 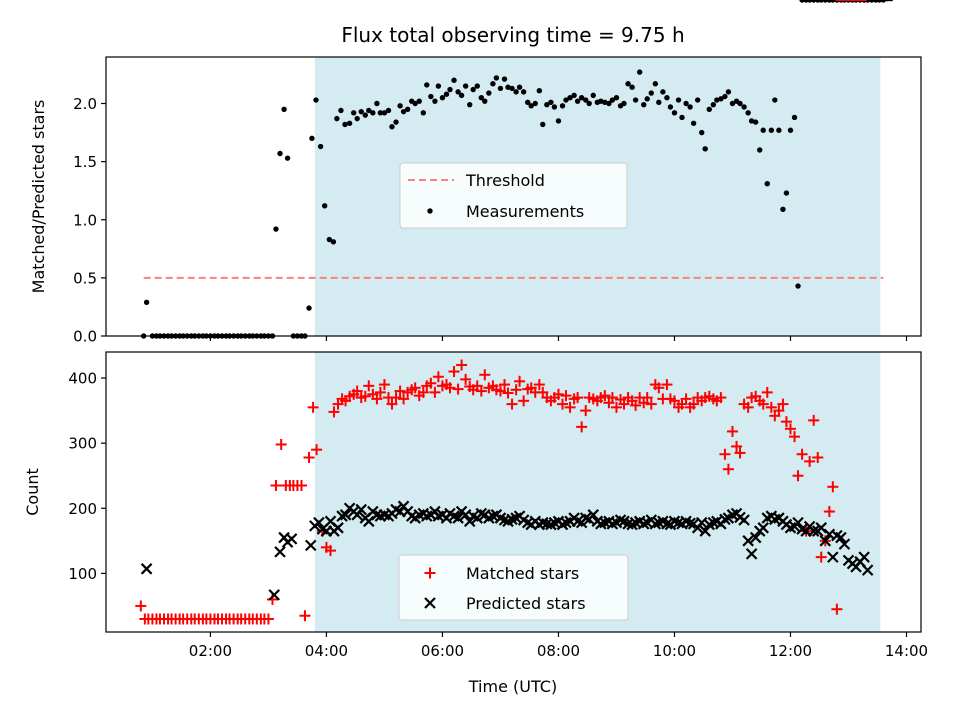 I want to click on legend-threshold-label: Threshold, so click(x=505, y=180).